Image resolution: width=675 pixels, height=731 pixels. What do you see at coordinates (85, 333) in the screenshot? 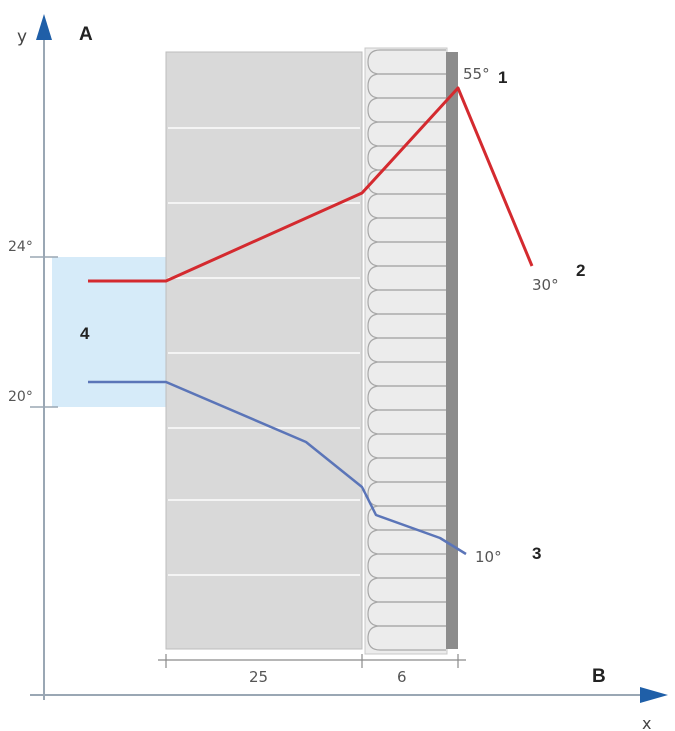
I see `marker-4: 4` at bounding box center [85, 333].